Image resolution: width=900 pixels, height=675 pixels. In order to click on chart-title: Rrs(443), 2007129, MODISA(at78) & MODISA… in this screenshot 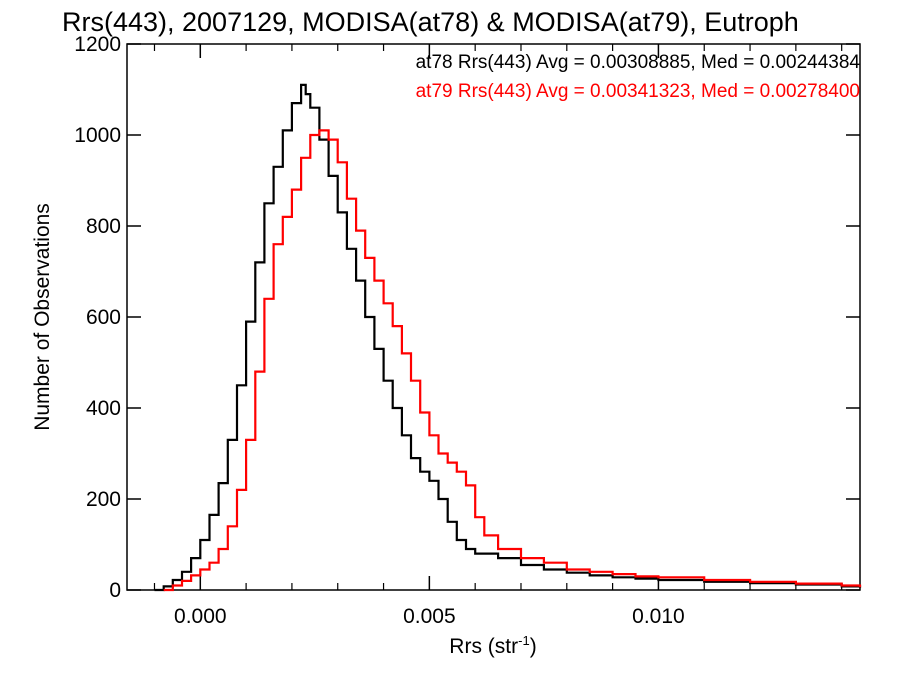, I will do `click(430, 22)`.